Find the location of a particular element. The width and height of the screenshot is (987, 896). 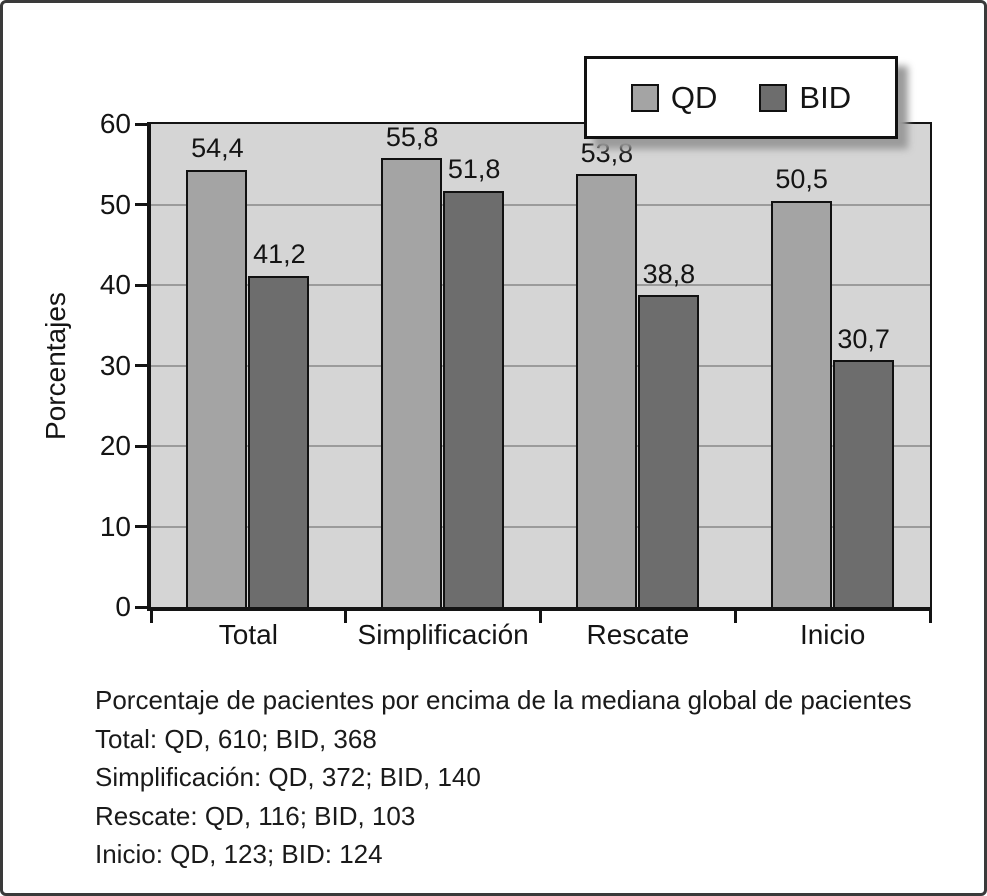

y-tick-label-0: 0 is located at coordinates (123, 606).